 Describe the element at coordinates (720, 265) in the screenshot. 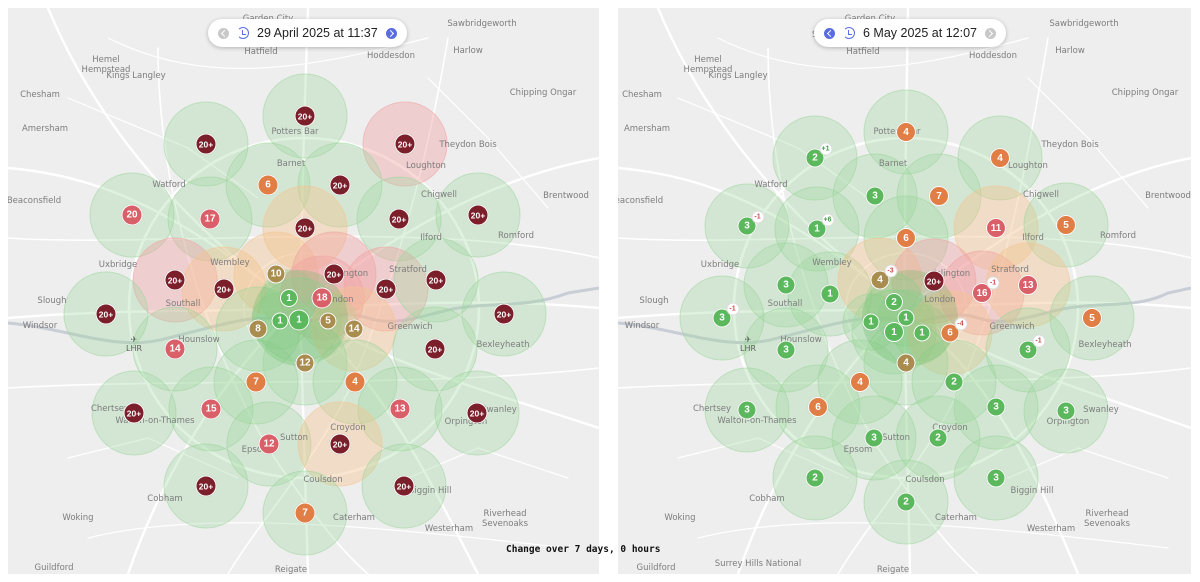

I see `place-label: Uxbridge` at that location.